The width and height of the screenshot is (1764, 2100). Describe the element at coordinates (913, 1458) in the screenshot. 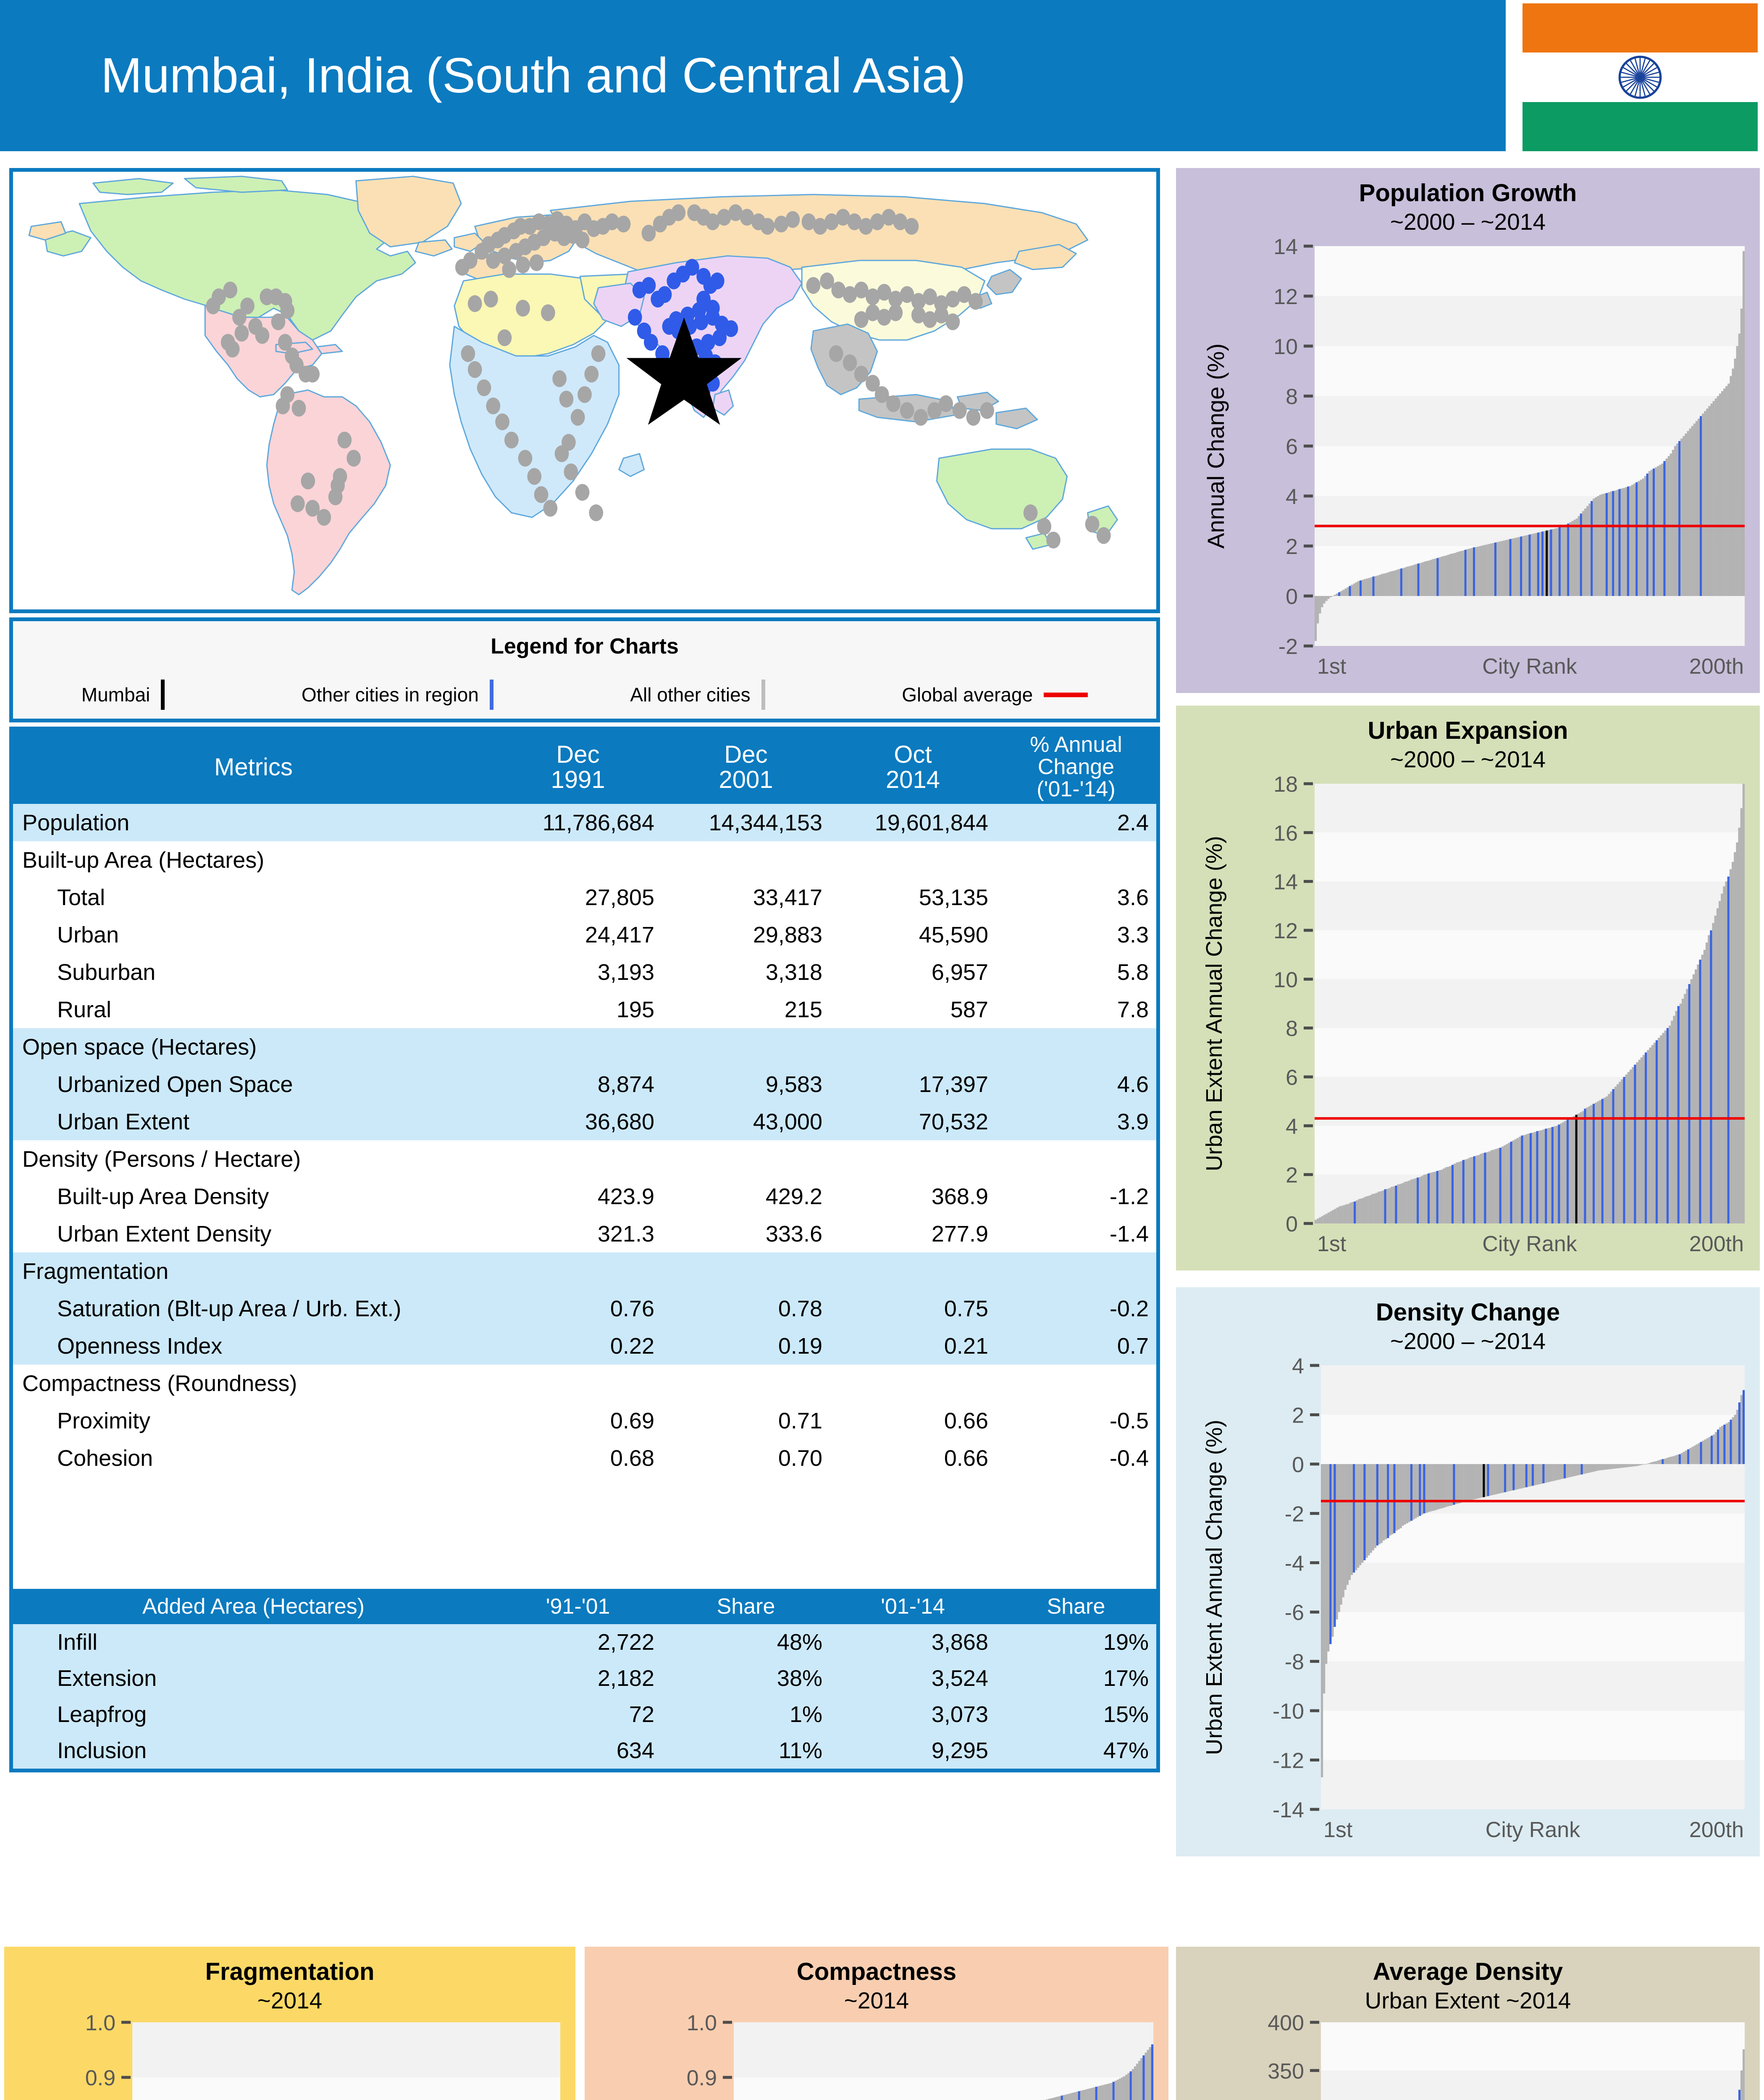

I see `metrics-row-value-2014: 0.66` at that location.